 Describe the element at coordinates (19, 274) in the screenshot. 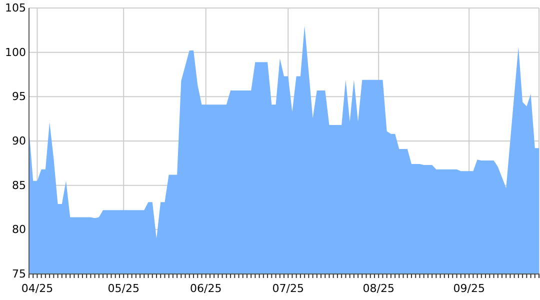

I see `y-tick-label: 75` at that location.